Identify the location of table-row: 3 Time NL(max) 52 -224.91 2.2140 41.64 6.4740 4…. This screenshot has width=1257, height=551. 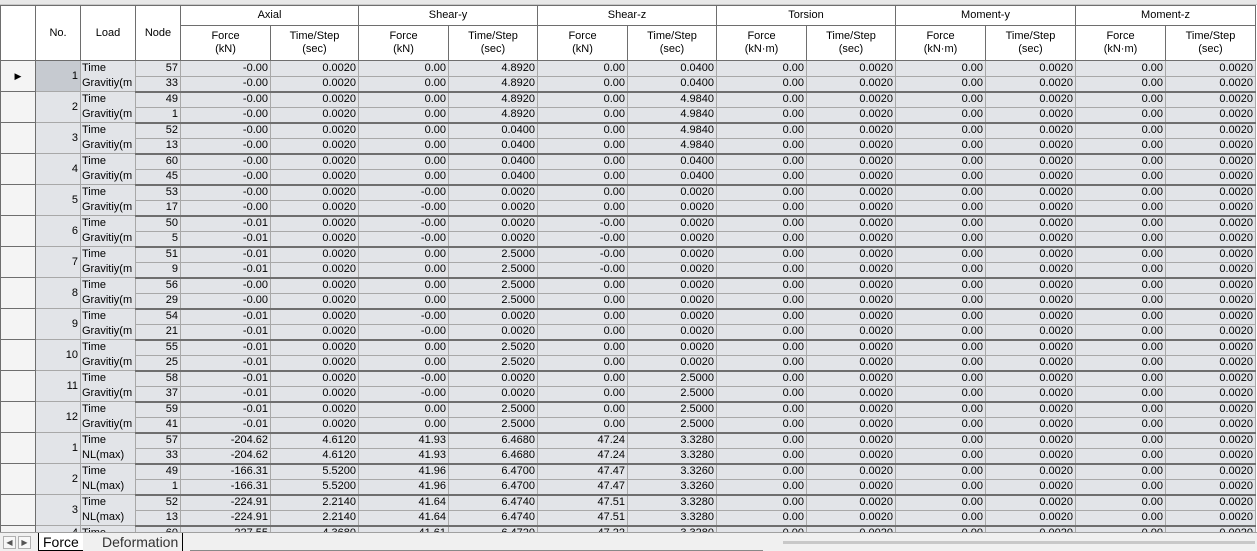
(628, 510).